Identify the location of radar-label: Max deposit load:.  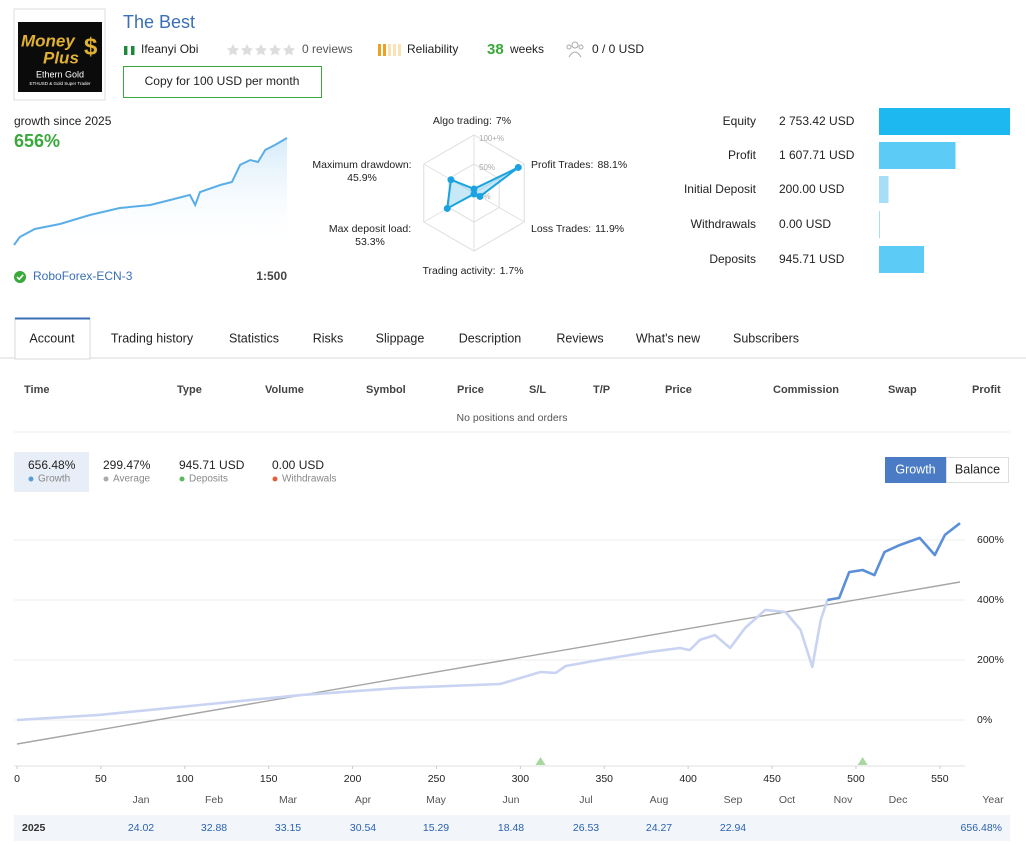
(370, 229).